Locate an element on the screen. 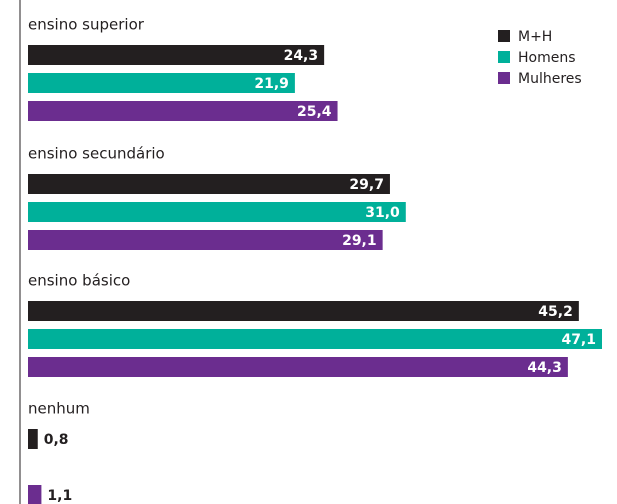 This screenshot has height=504, width=617. value-label: 29,7 is located at coordinates (366, 185).